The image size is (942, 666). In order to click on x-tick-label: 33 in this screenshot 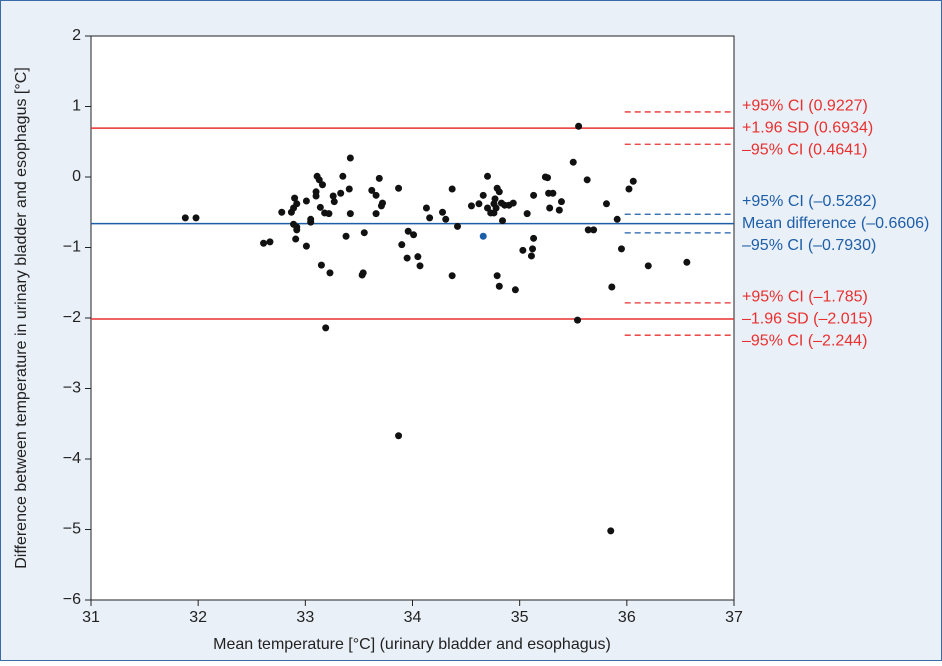, I will do `click(305, 617)`.